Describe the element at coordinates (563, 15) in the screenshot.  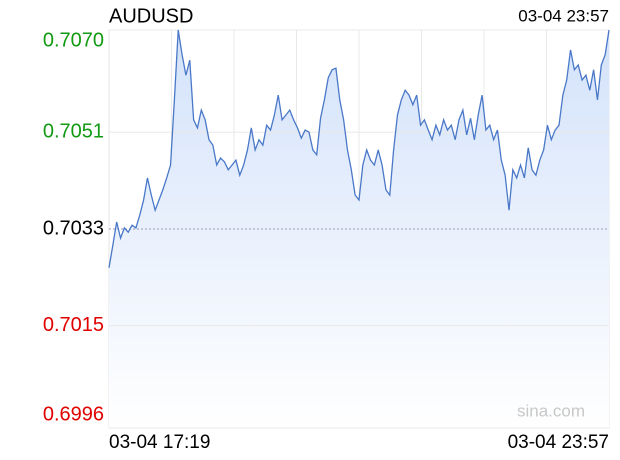
I see `timestamp: 03-04 23:57` at that location.